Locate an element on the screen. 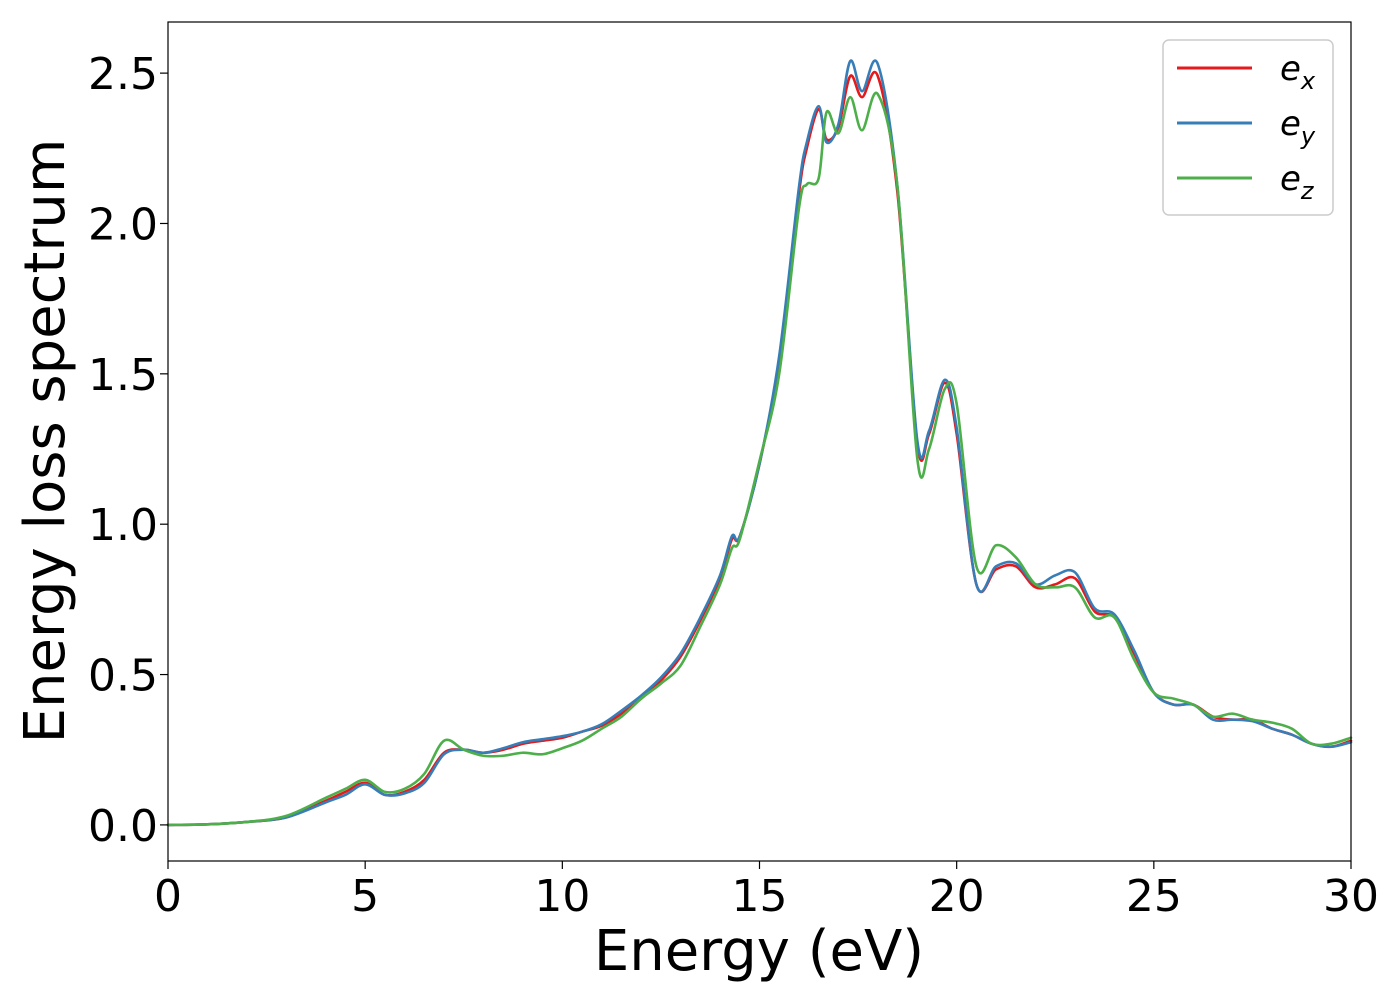 The width and height of the screenshot is (1400, 1000). x-tick-label: 0 is located at coordinates (168, 896).